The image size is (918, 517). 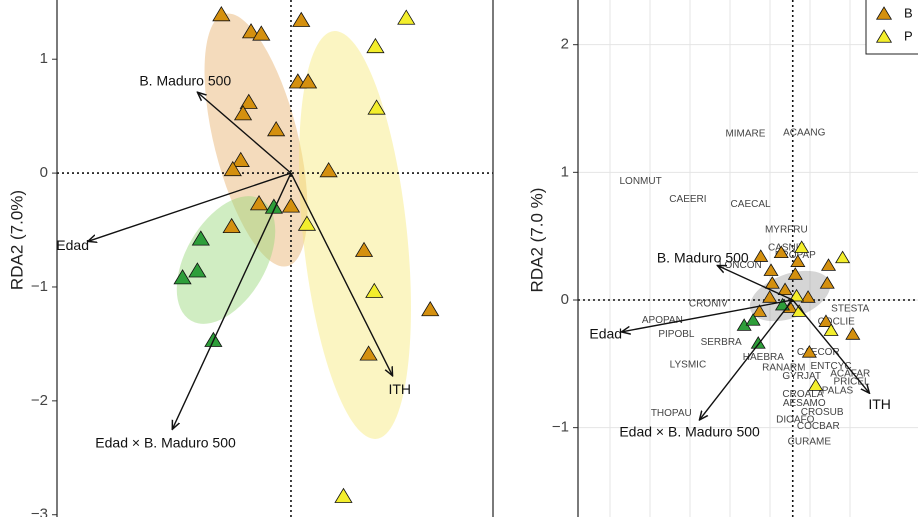 I want to click on species-label: COCLIE, so click(x=837, y=321).